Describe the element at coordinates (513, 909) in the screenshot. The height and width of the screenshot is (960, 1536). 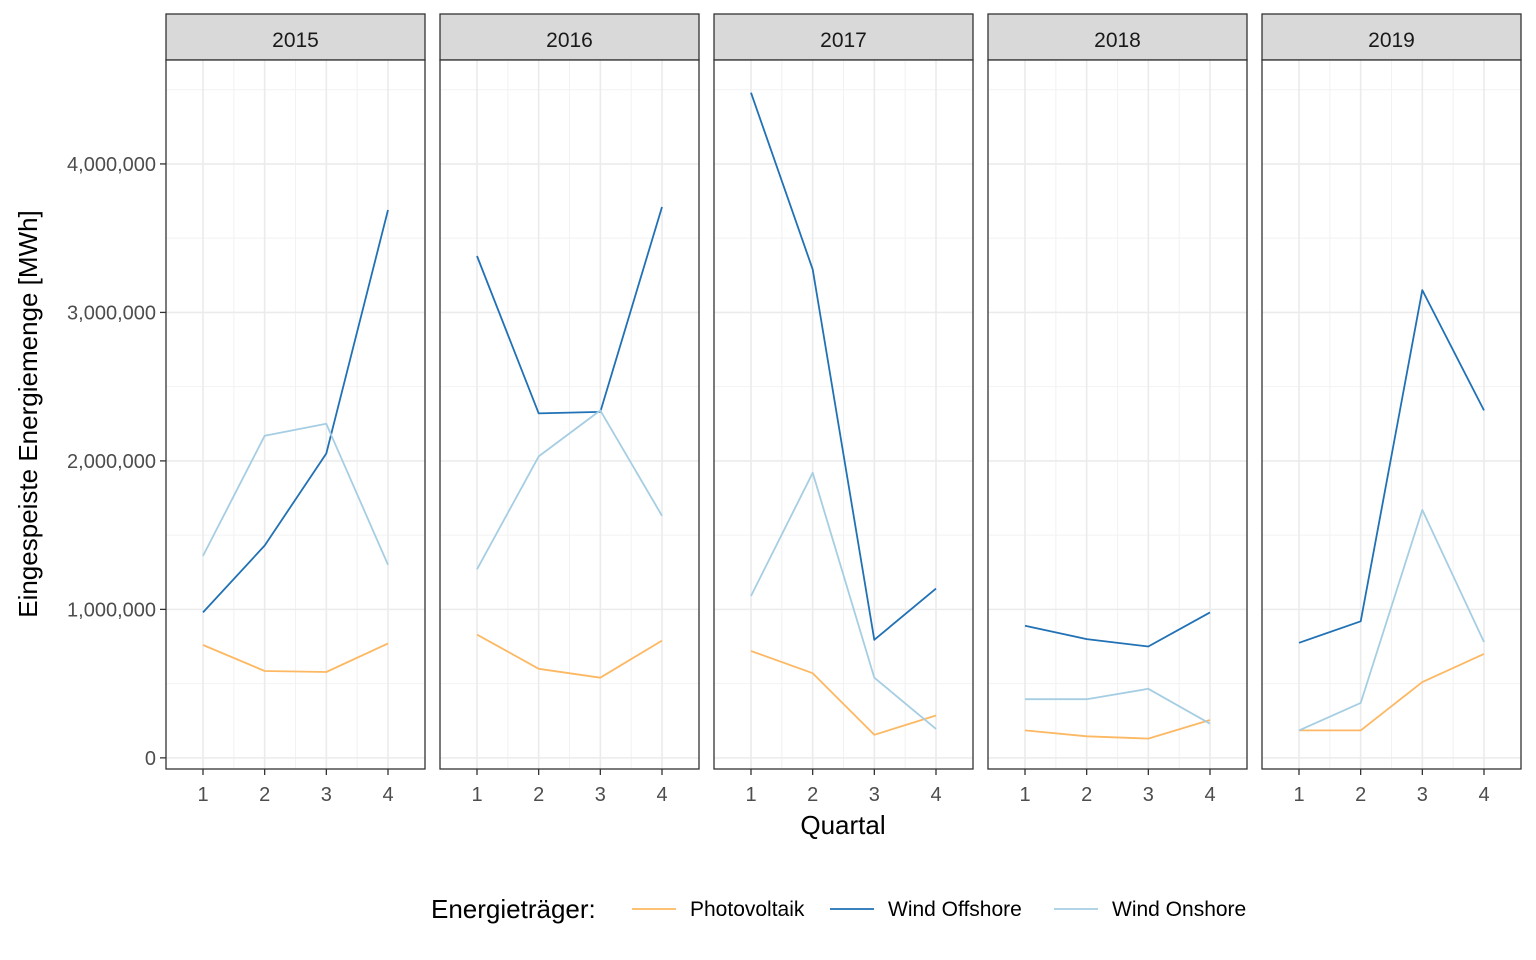
I see `legend-title: Energieträger:` at that location.